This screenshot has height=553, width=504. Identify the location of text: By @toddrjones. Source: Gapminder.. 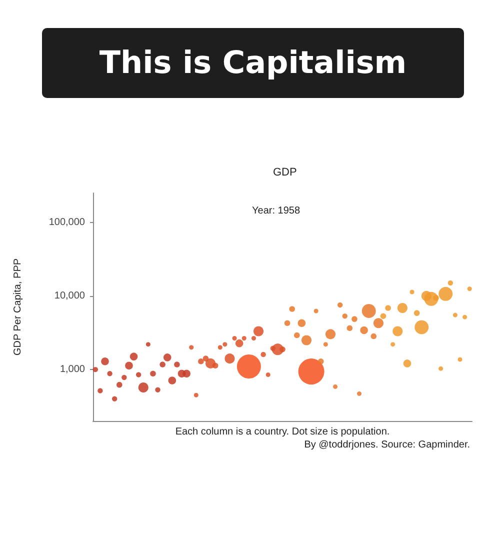
(387, 445).